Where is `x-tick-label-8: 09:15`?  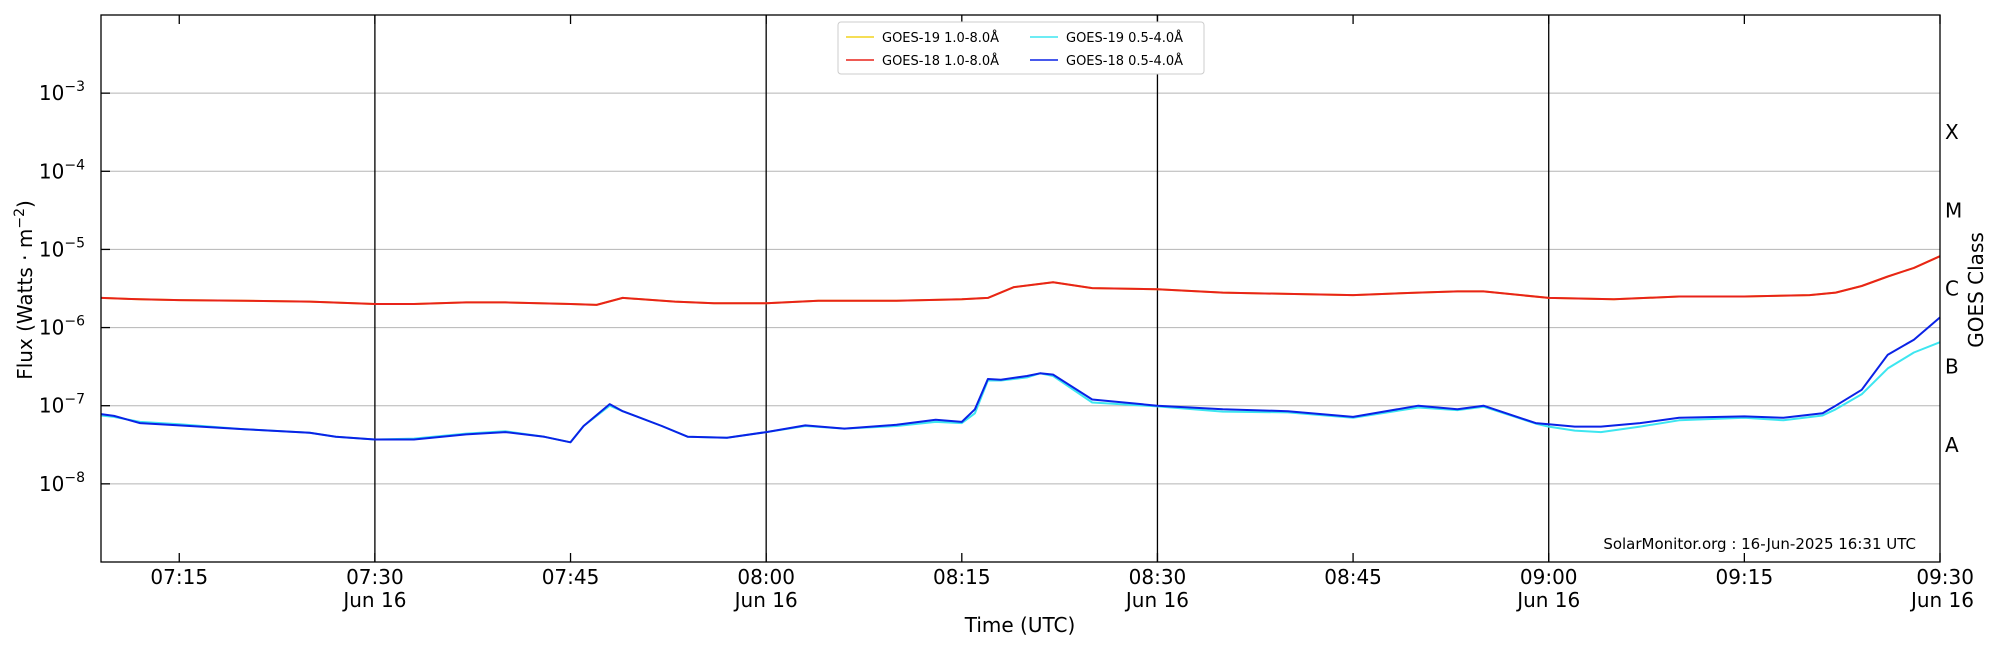
x-tick-label-8: 09:15 is located at coordinates (1745, 577).